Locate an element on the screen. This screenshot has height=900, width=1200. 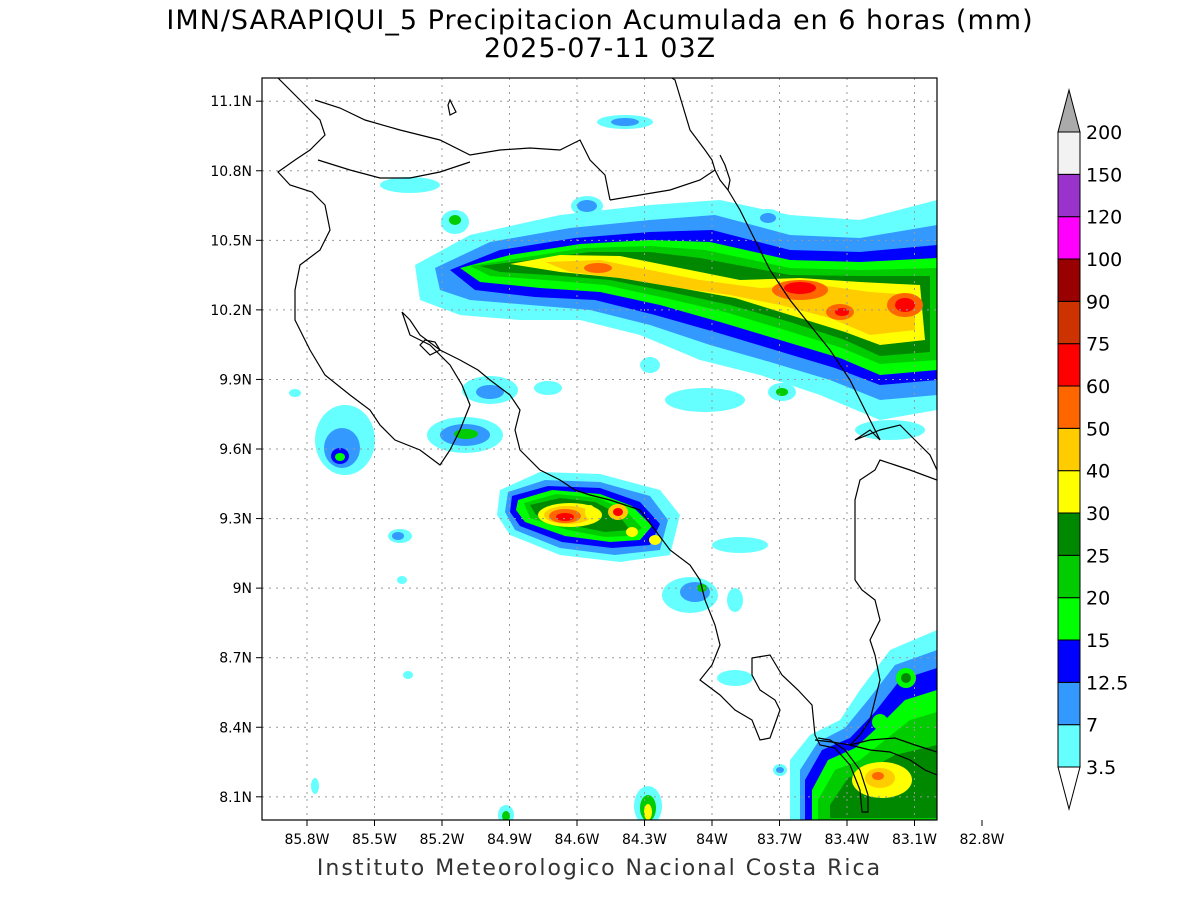
colorbar-label: 3.5 is located at coordinates (1101, 768).